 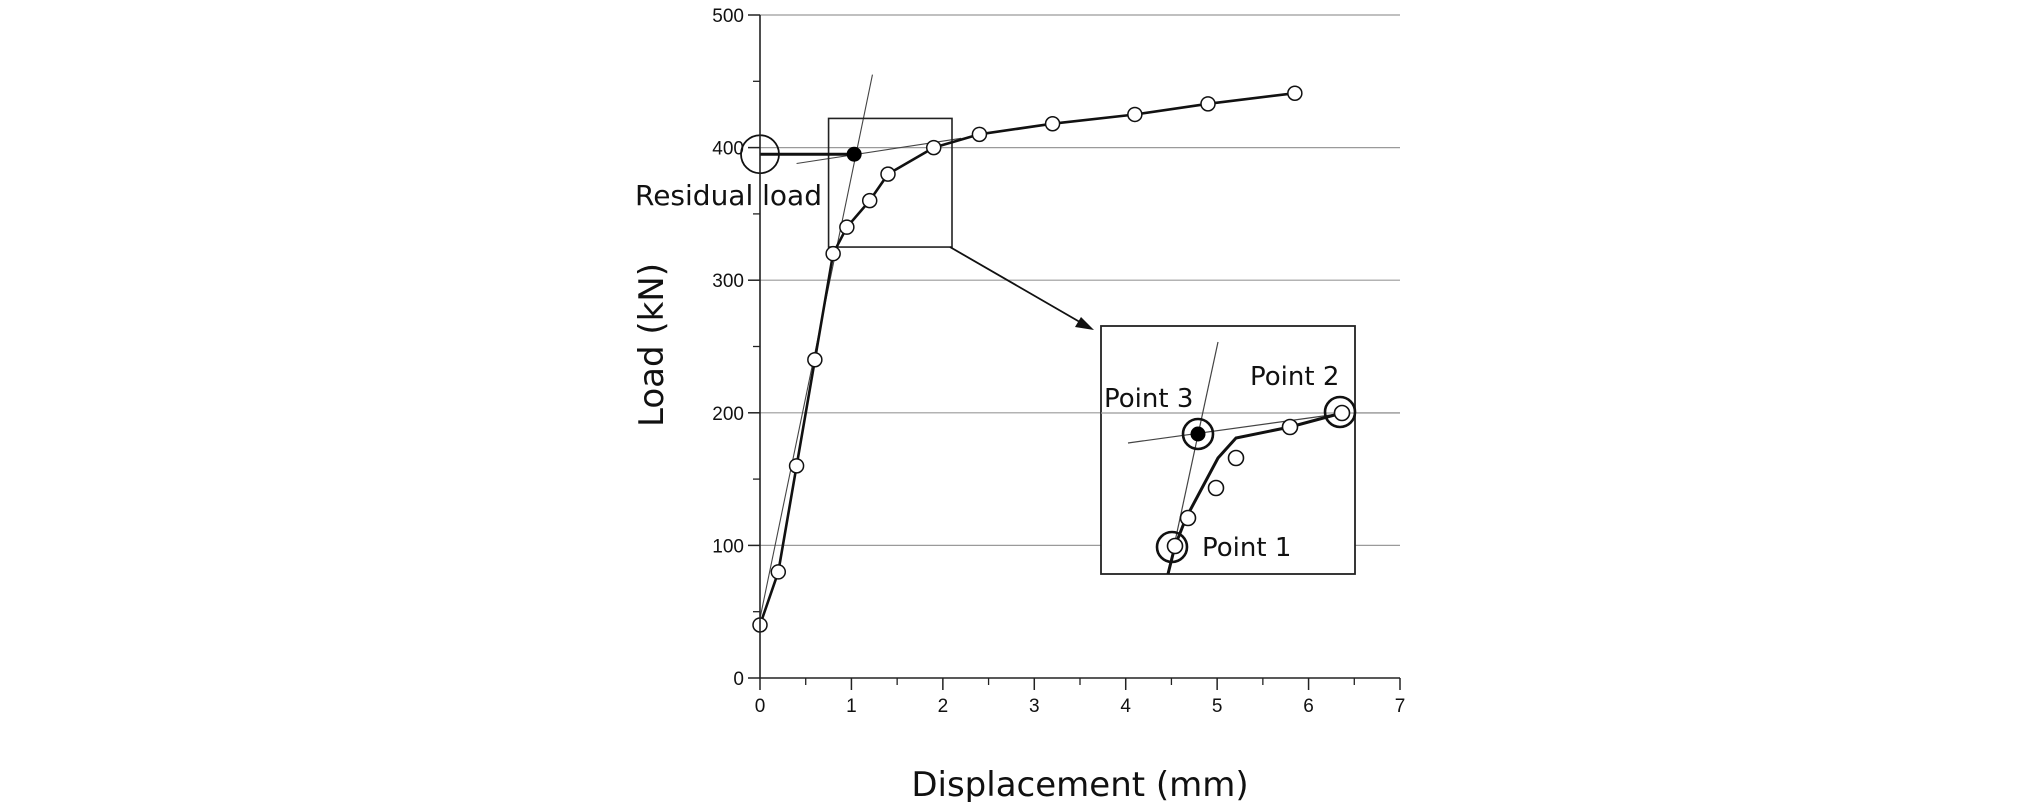 I want to click on zoom-arrow-head, so click(x=1084, y=323).